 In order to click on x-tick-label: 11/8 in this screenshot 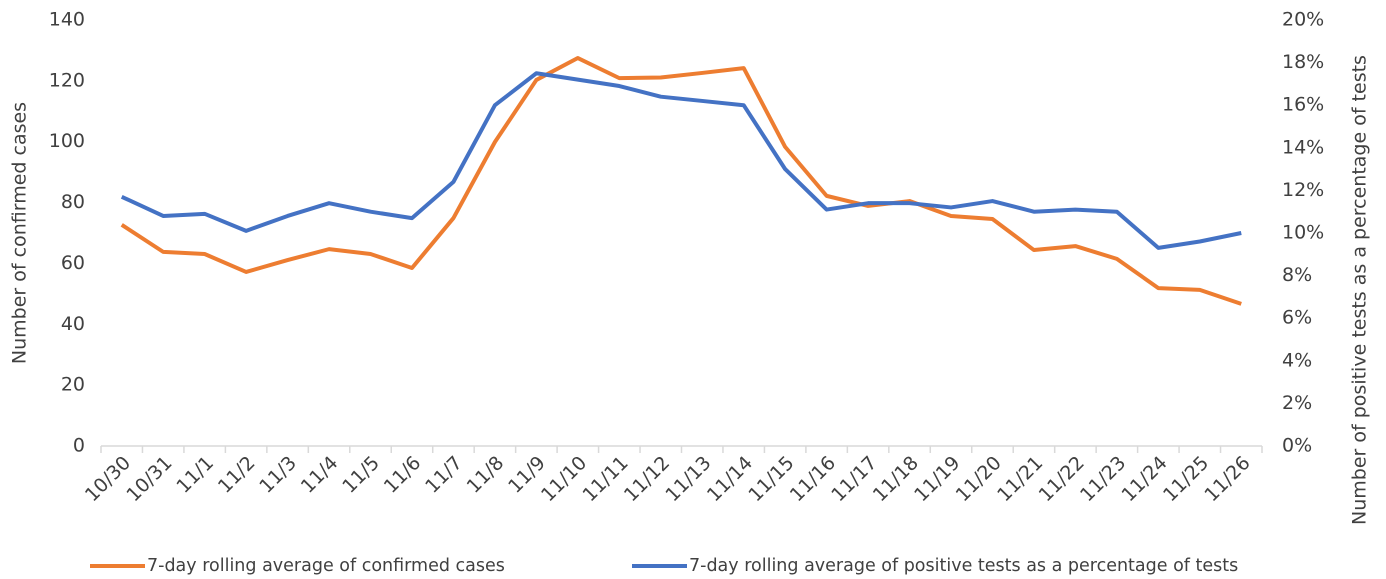, I will do `click(486, 475)`.